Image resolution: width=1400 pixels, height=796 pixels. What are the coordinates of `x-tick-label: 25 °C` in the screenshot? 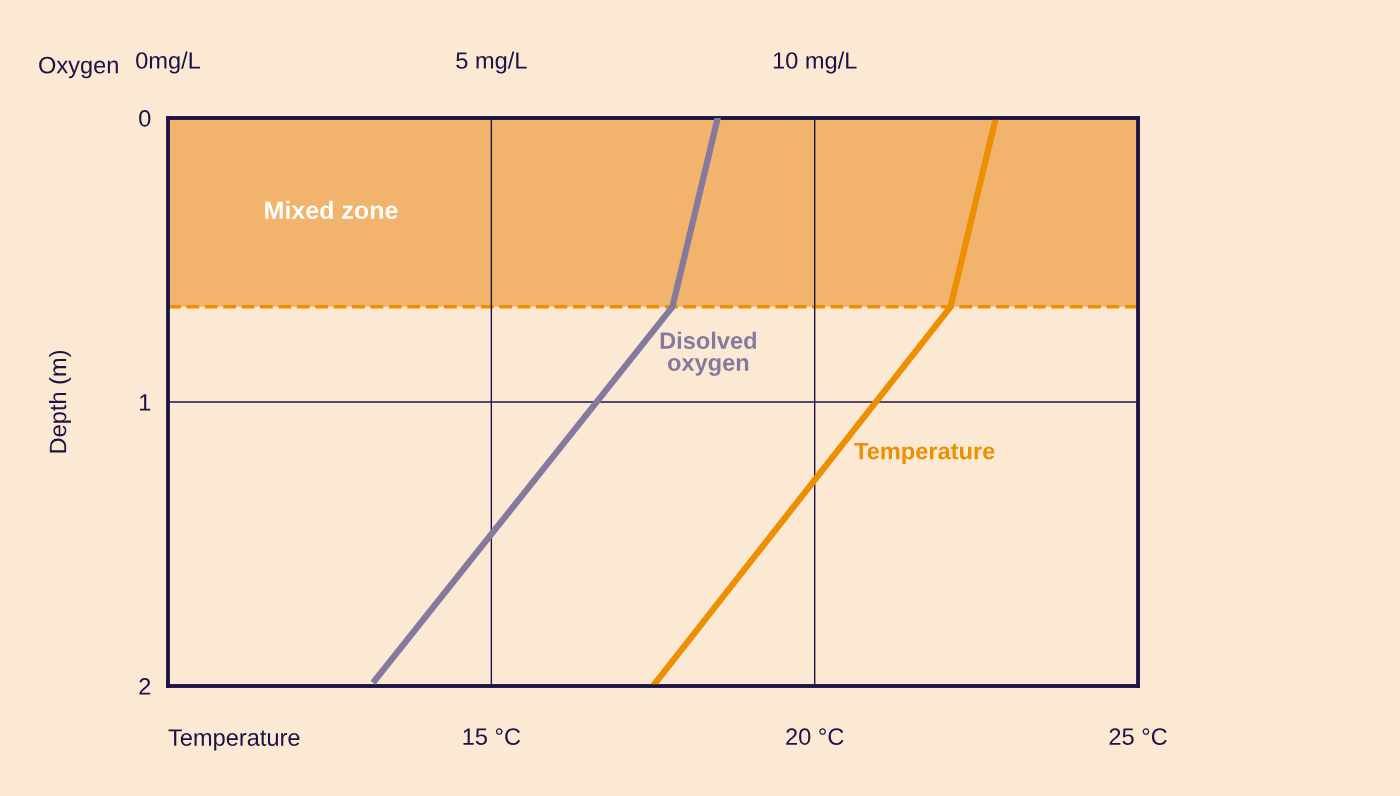 It's located at (1138, 736).